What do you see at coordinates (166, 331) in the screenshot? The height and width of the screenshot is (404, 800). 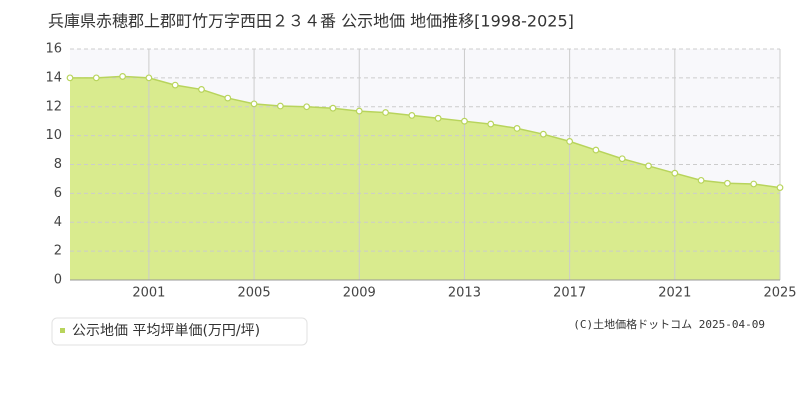 I see `legend-label: 公示地価 平均坪単価(万円/坪)` at bounding box center [166, 331].